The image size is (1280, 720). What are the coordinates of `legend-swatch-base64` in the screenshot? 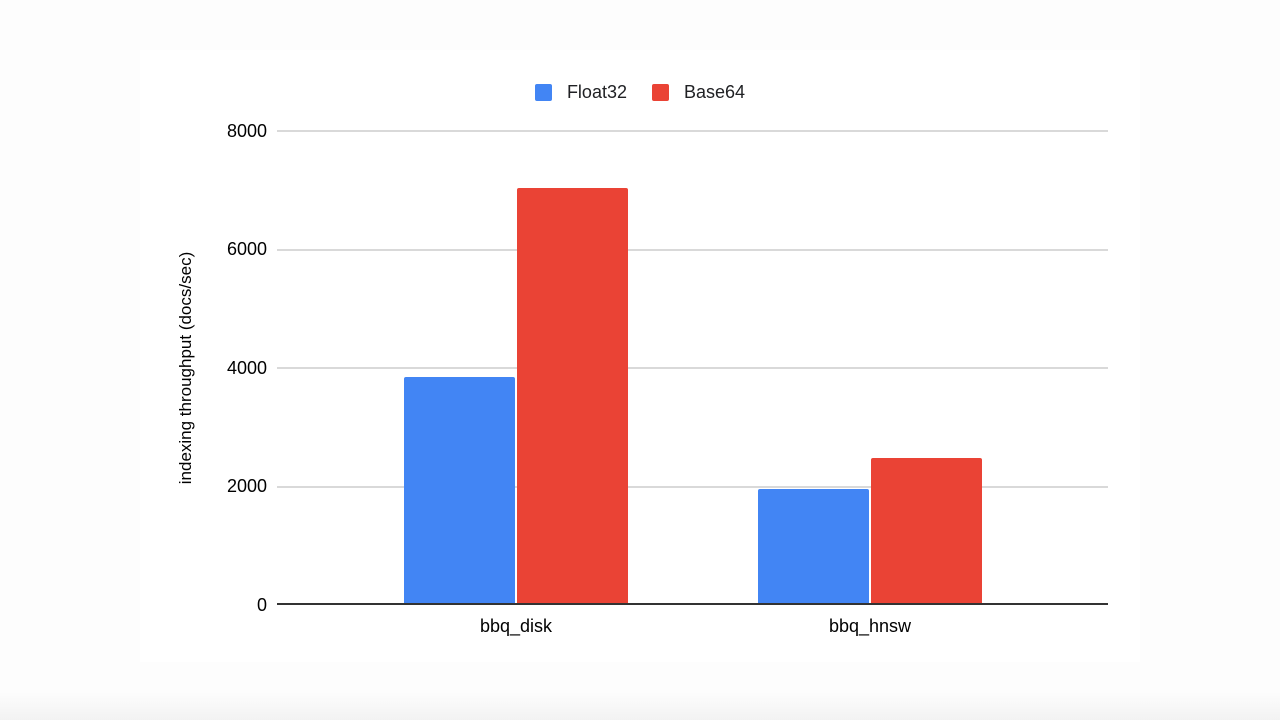 It's located at (660, 92).